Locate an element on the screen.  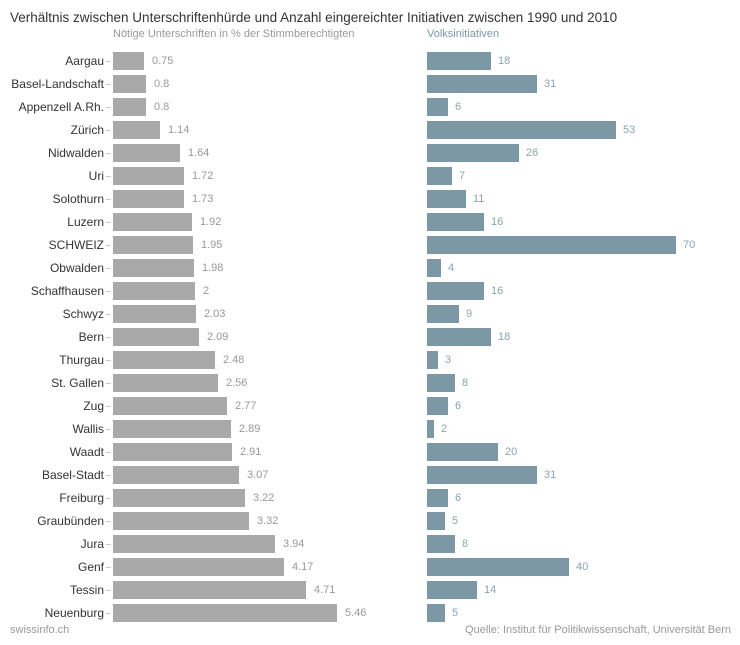
initiative-count-value: 6 is located at coordinates (458, 406).